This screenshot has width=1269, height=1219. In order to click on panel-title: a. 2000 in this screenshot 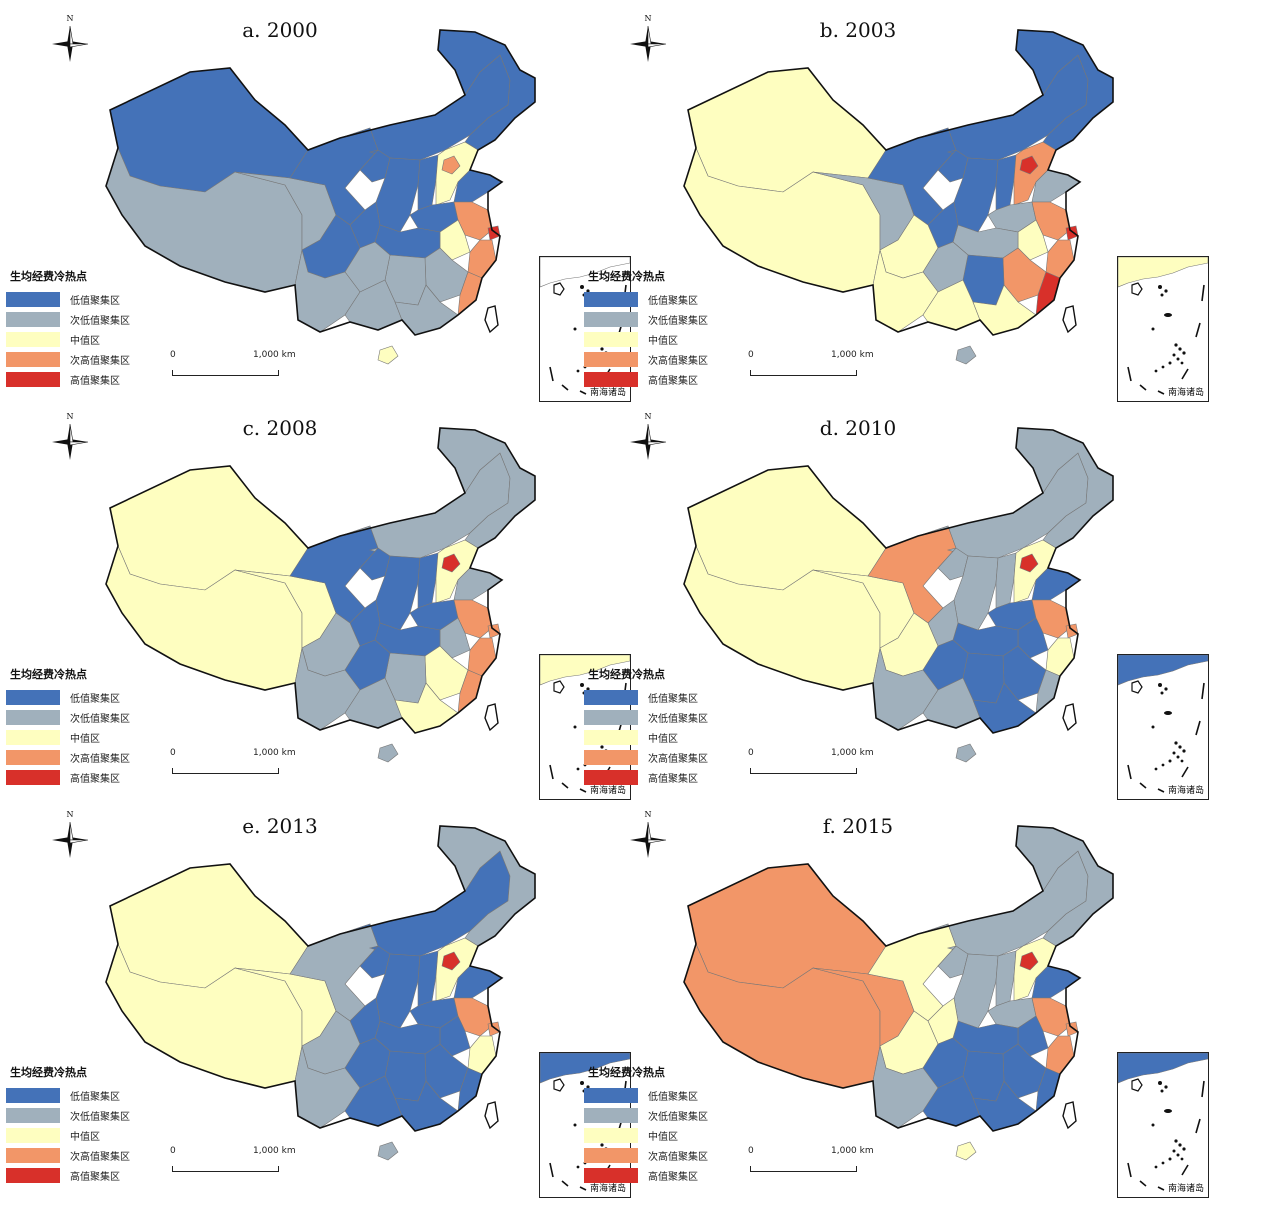, I will do `click(280, 30)`.